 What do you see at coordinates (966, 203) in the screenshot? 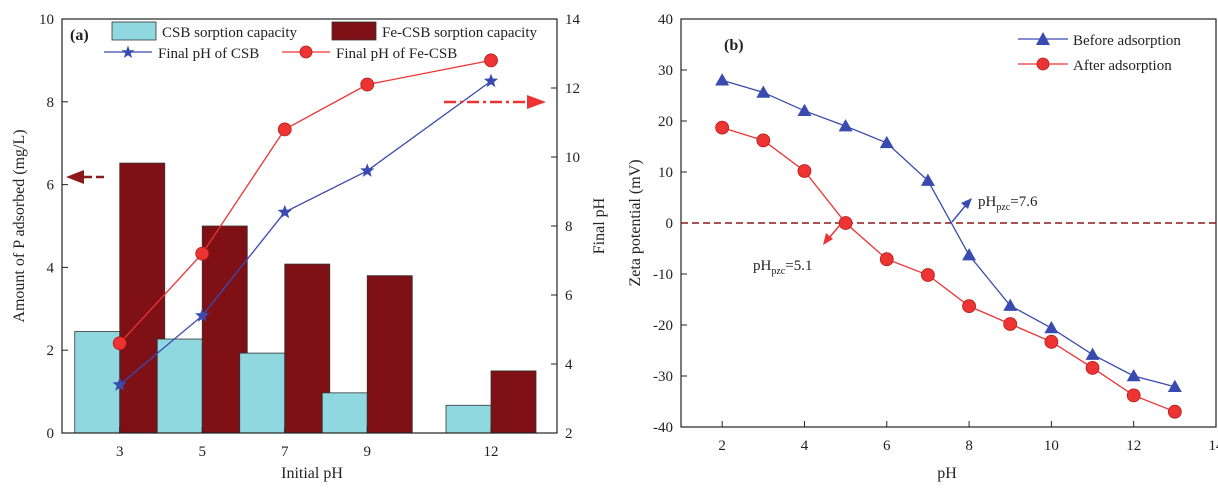
I see `annotation-arrowhead-before` at bounding box center [966, 203].